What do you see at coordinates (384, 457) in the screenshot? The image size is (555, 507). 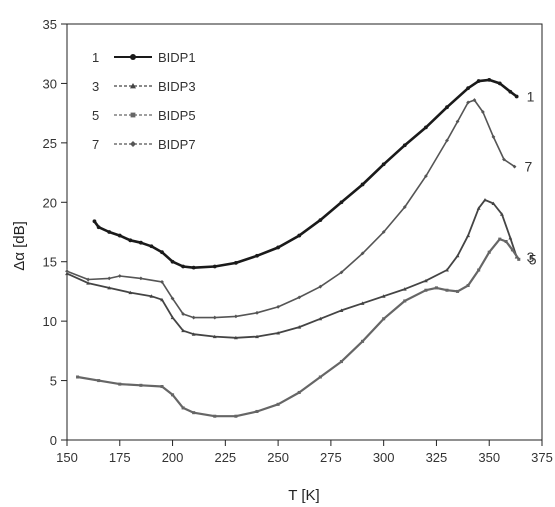 I see `x-tick-label: 300` at bounding box center [384, 457].